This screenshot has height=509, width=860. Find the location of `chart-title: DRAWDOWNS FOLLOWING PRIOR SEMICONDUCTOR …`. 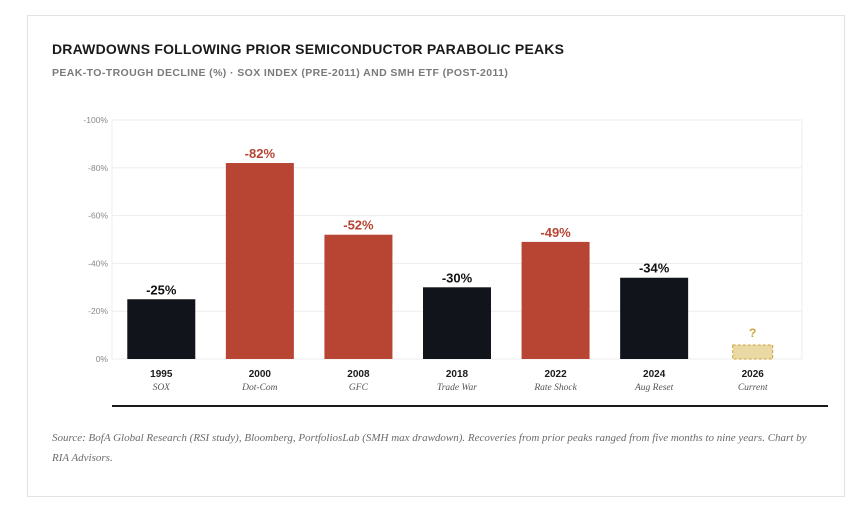

chart-title: DRAWDOWNS FOLLOWING PRIOR SEMICONDUCTOR … is located at coordinates (308, 49).